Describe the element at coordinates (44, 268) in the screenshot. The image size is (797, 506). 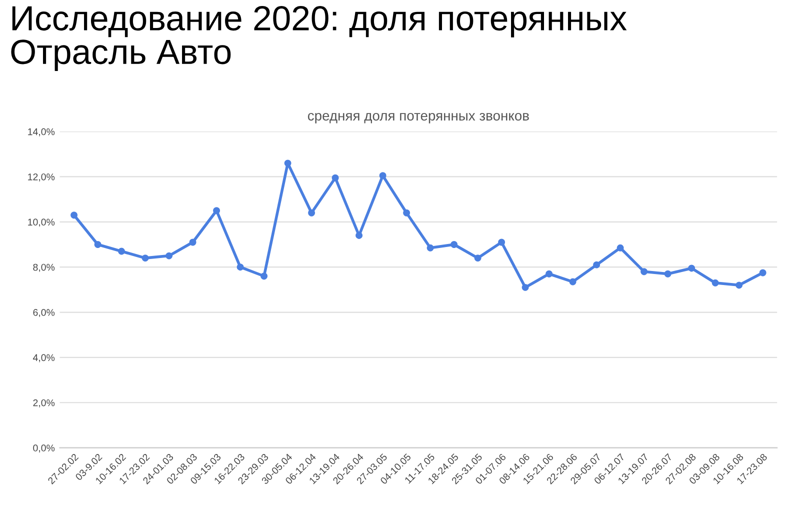
I see `y-tick-label: 8,0%` at that location.